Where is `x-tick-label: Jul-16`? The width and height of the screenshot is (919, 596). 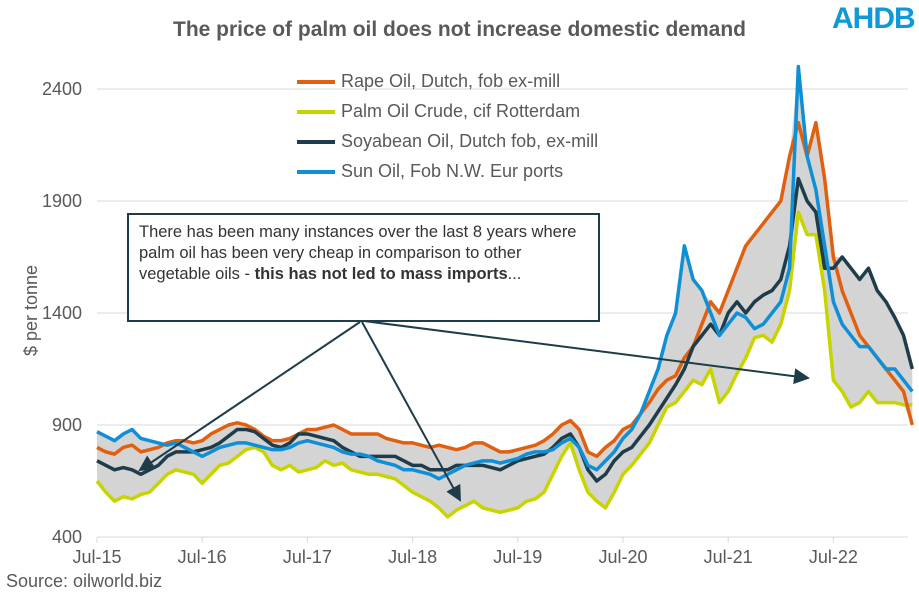
x-tick-label: Jul-16 is located at coordinates (202, 557).